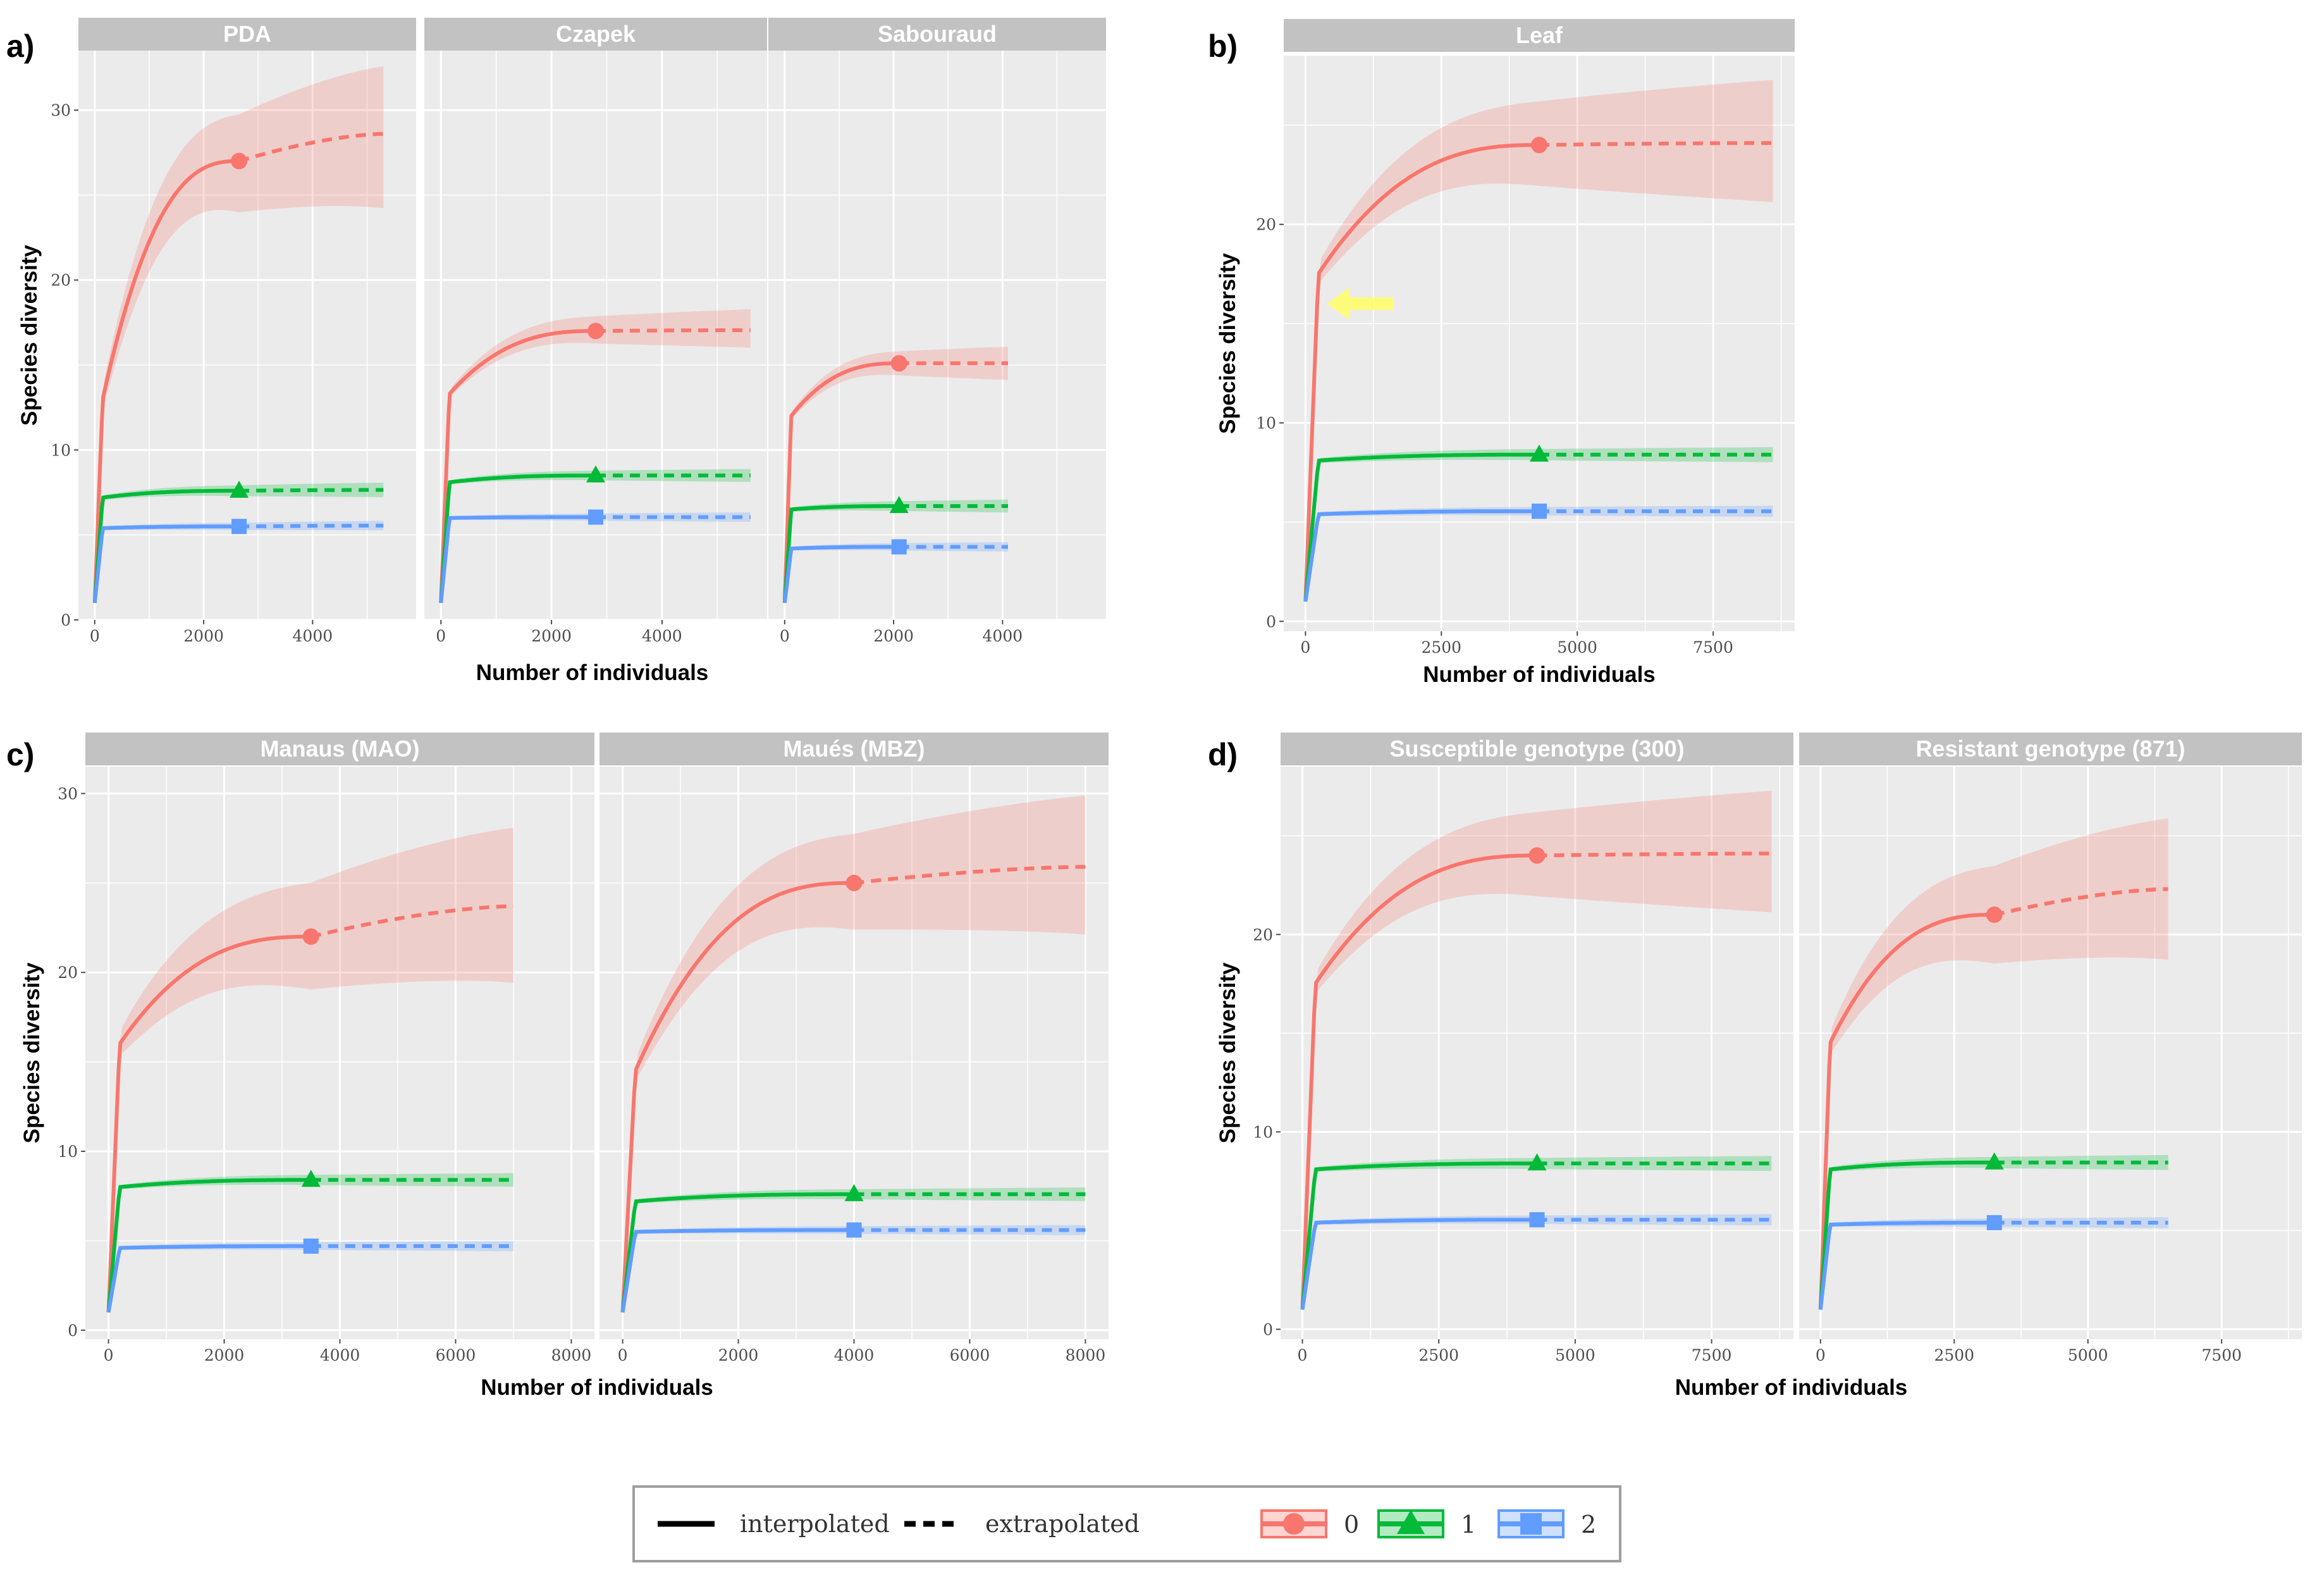 This screenshot has width=2324, height=1577. I want to click on yellow-arrow-icon, so click(1360, 303).